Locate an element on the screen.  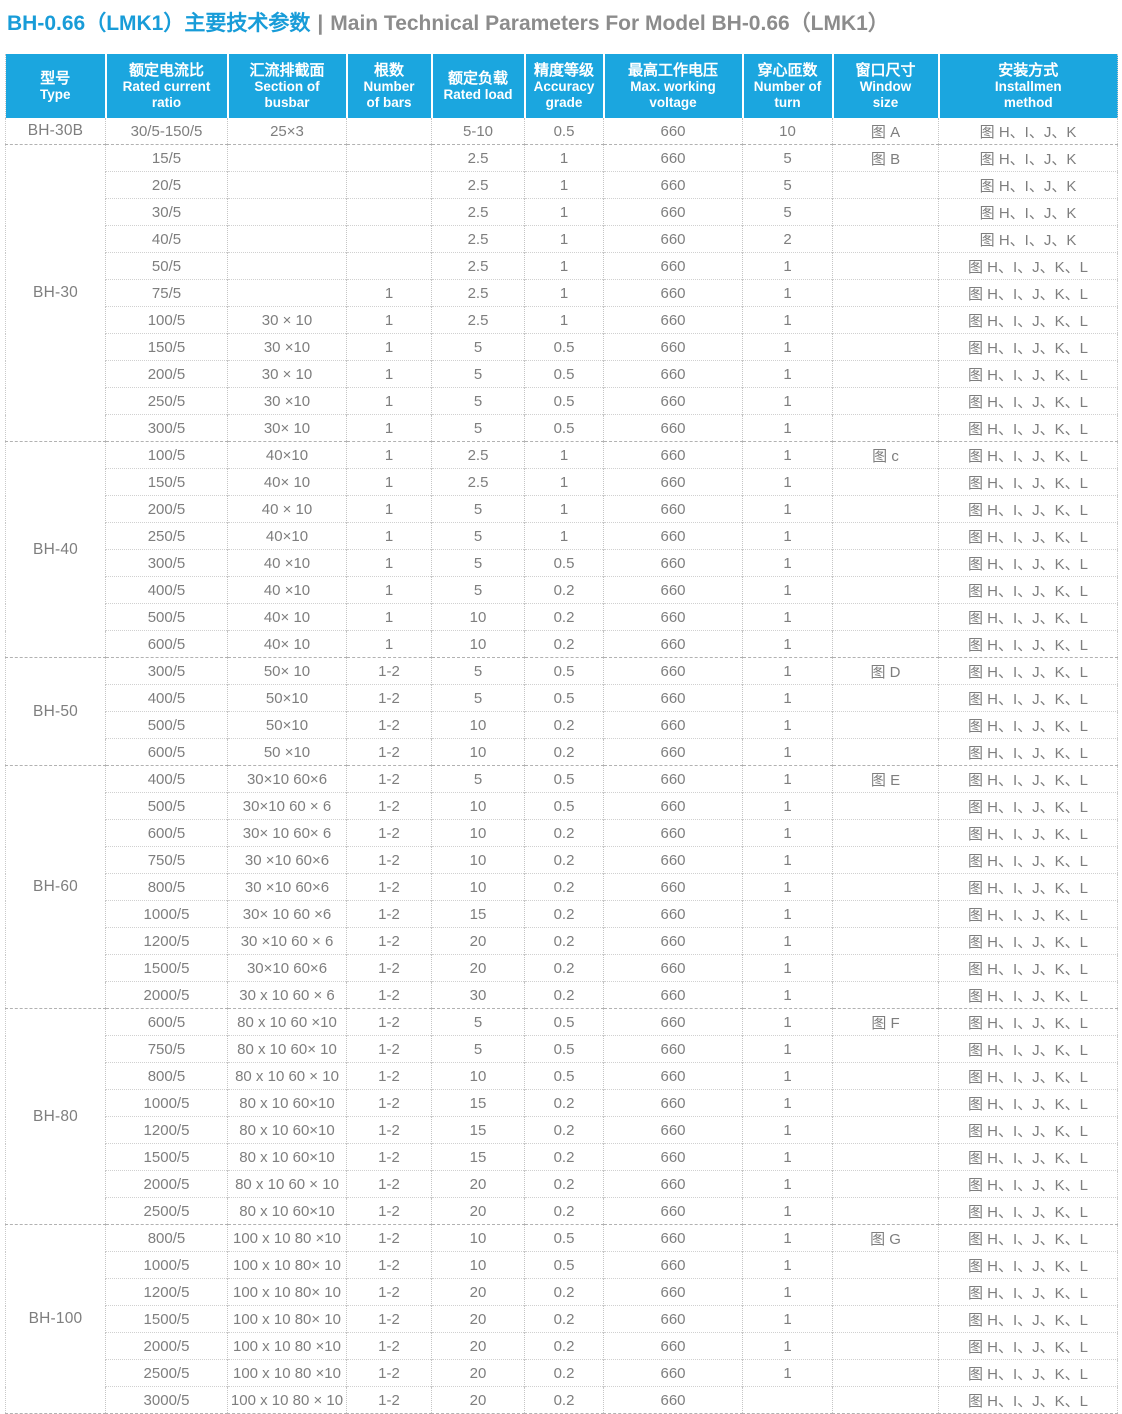
cell-type: BH-60 is located at coordinates (55, 887).